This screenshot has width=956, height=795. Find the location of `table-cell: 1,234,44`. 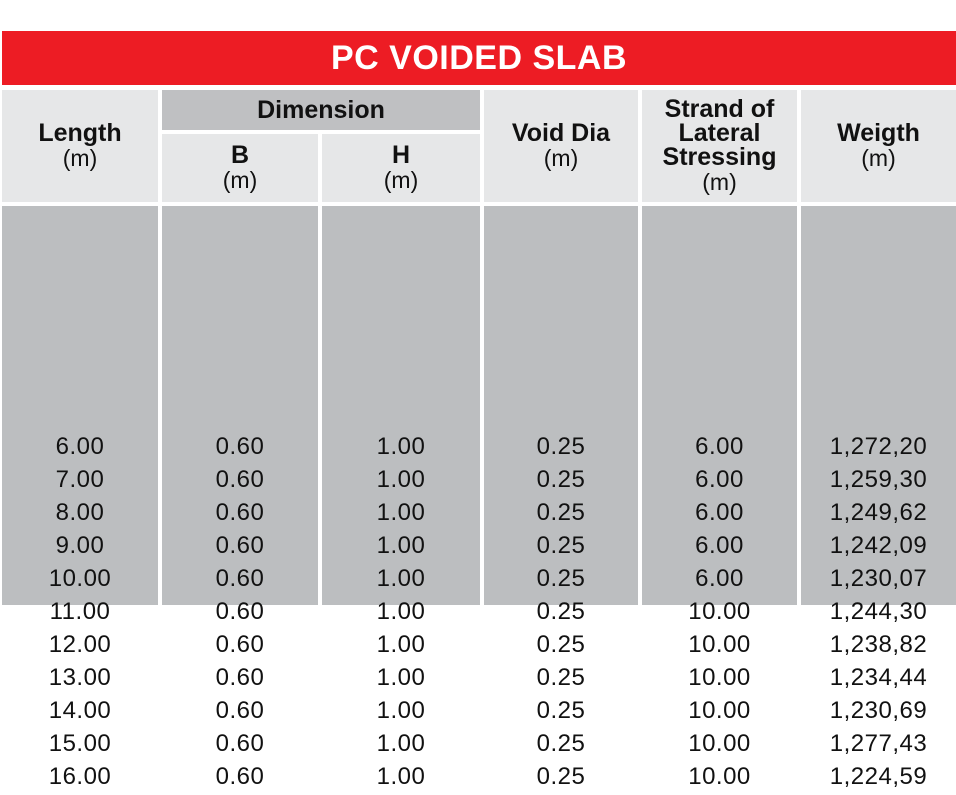

table-cell: 1,234,44 is located at coordinates (878, 677).